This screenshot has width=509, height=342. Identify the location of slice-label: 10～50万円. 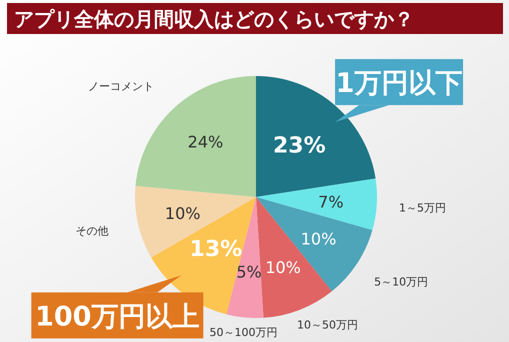
(327, 325).